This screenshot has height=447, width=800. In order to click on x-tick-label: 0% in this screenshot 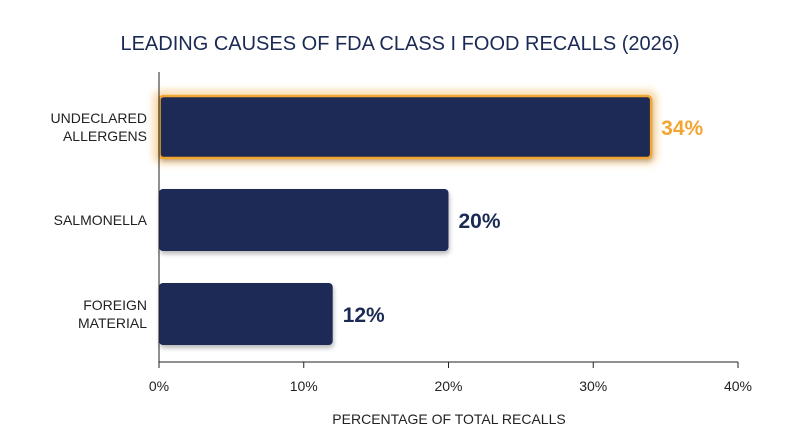, I will do `click(159, 386)`.